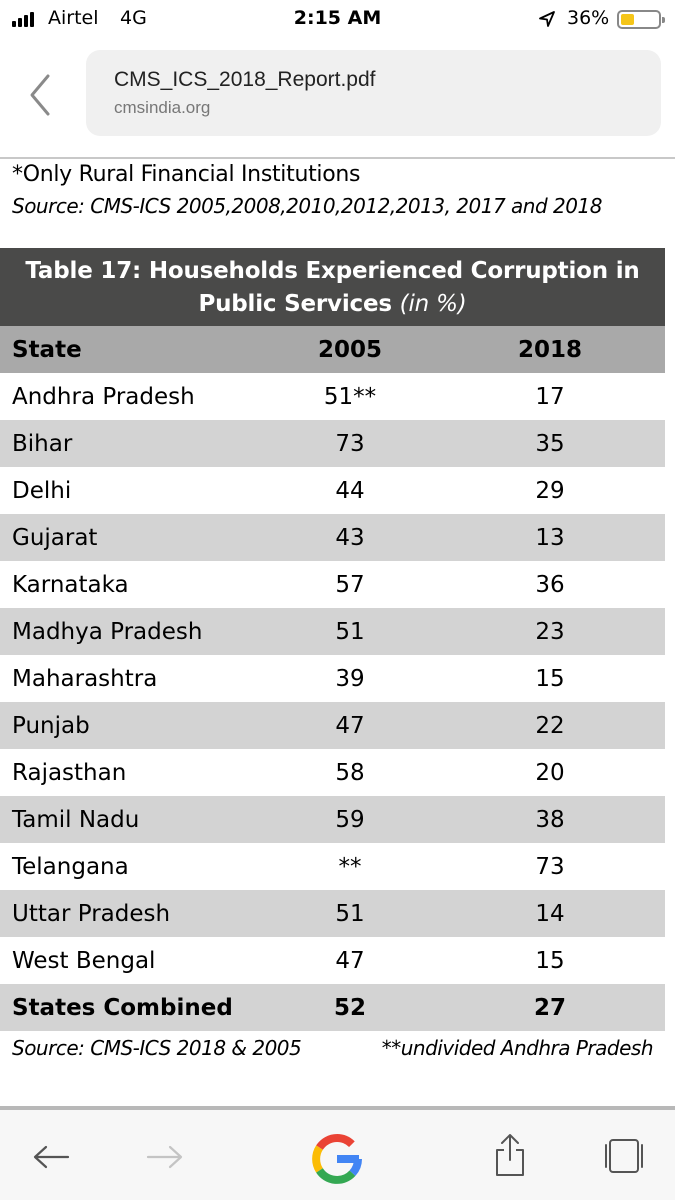 This screenshot has width=675, height=1200. I want to click on value-2005-cell: 43, so click(350, 537).